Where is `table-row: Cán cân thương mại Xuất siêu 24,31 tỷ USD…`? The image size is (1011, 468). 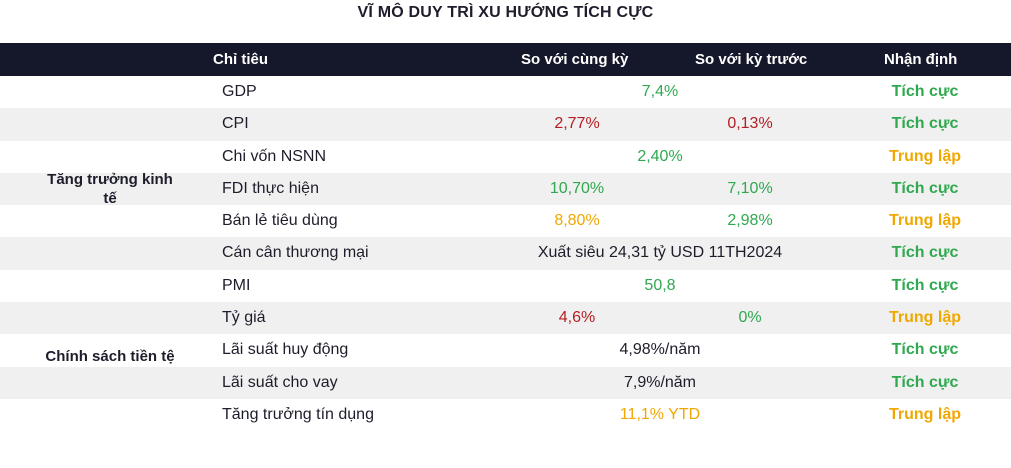 table-row: Cán cân thương mại Xuất siêu 24,31 tỷ USD… is located at coordinates (505, 253).